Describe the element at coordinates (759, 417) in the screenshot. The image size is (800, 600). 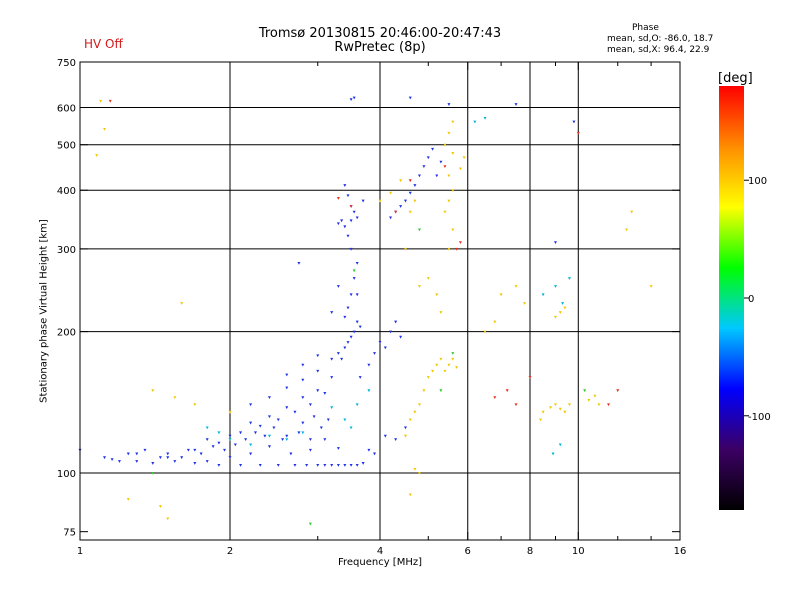
I see `colorbar-tick-label: -100` at that location.